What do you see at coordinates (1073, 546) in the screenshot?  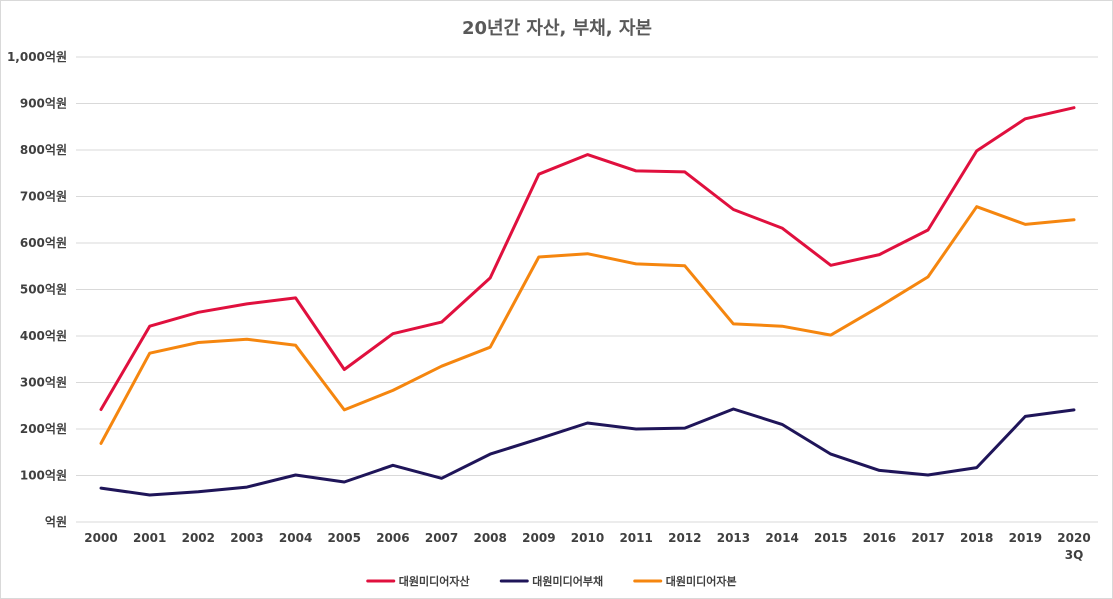 I see `x-tick-label: 2020 3Q` at bounding box center [1073, 546].